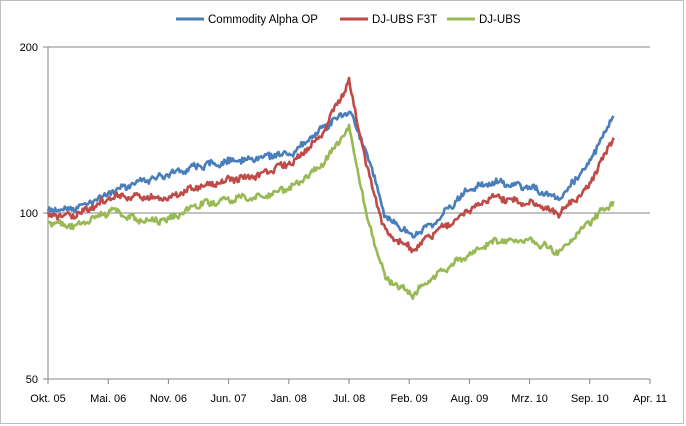 This screenshot has height=426, width=686. What do you see at coordinates (29, 48) in the screenshot?
I see `y-tick-label: 200` at bounding box center [29, 48].